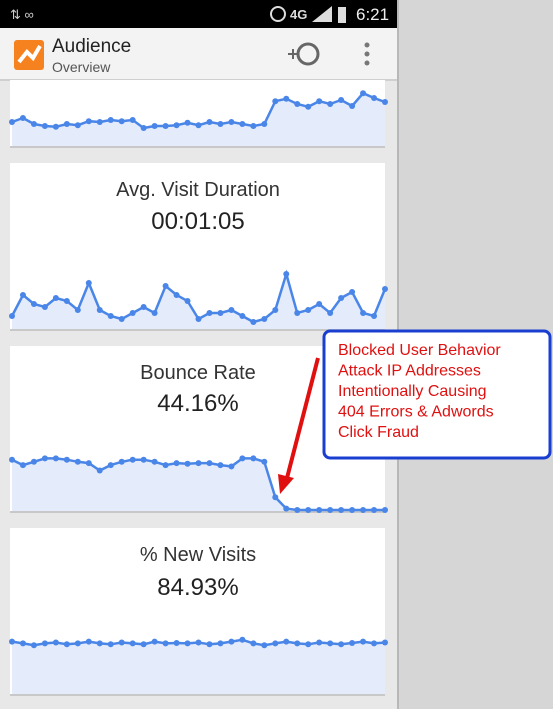 This screenshot has width=553, height=709. Describe the element at coordinates (22, 14) in the screenshot. I see `status-icons: ⇅ ∞` at that location.